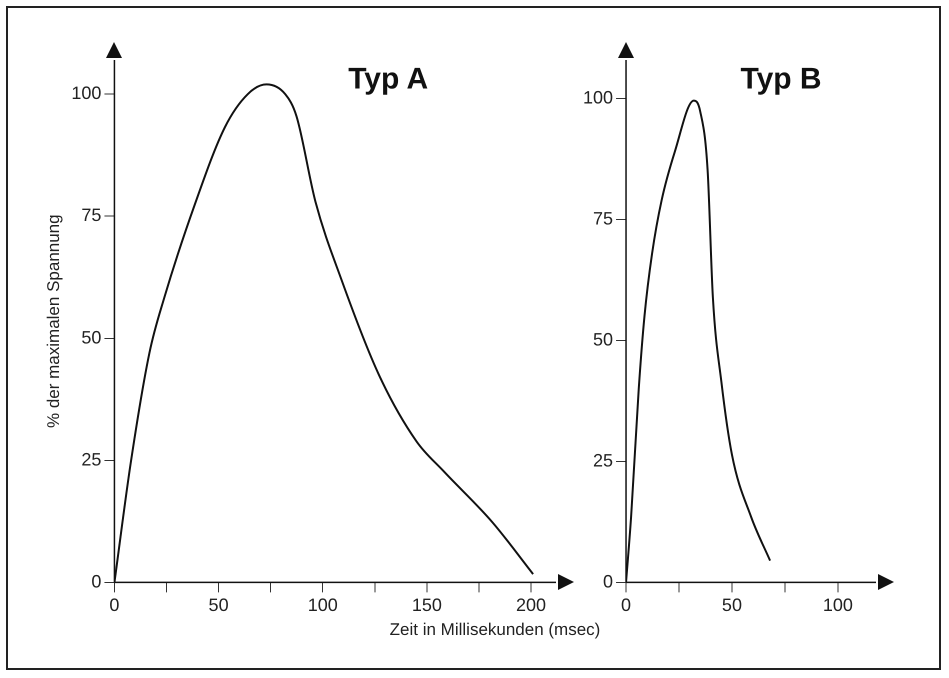 The width and height of the screenshot is (949, 678). Describe the element at coordinates (427, 605) in the screenshot. I see `x-tick-label: 150` at that location.